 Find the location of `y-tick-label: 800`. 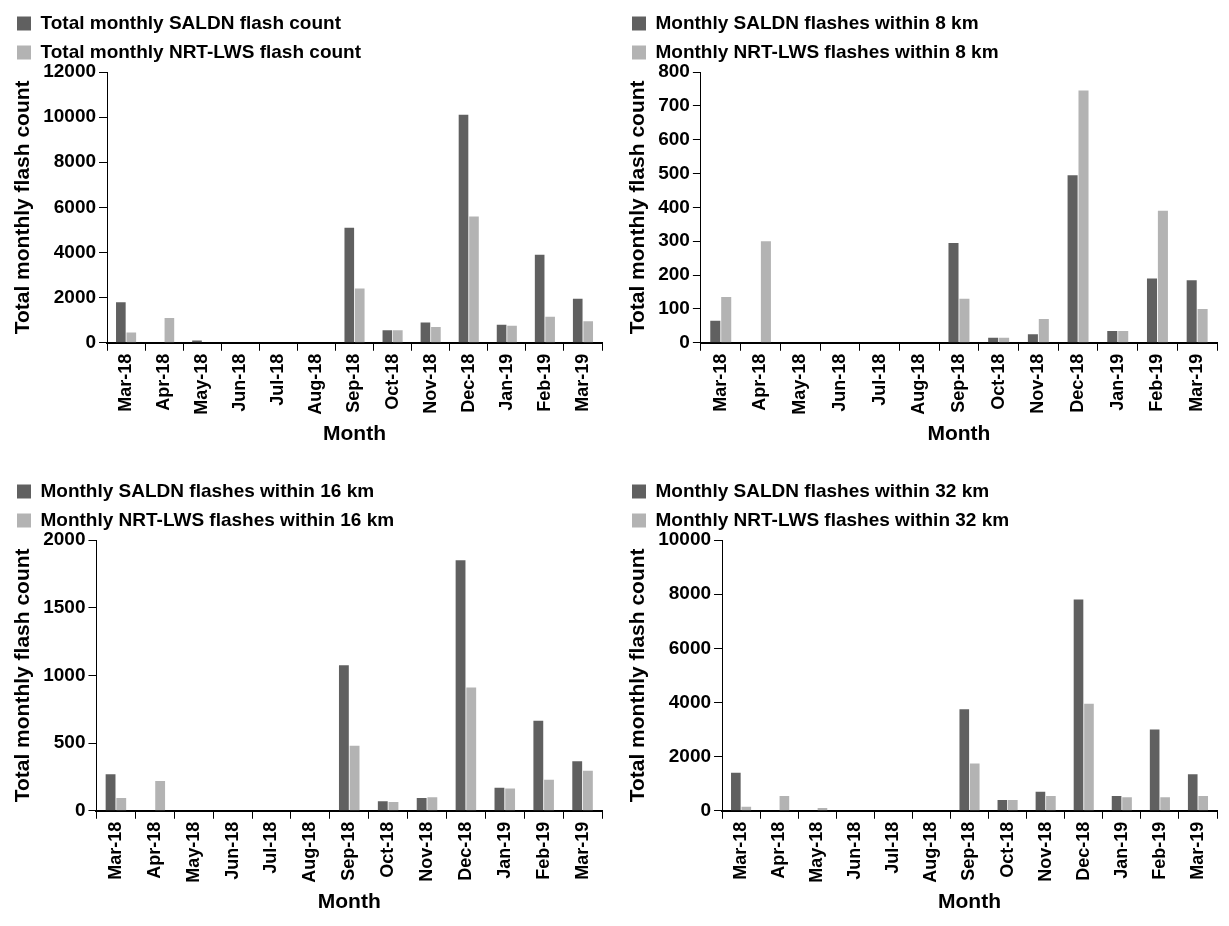

y-tick-label: 800 is located at coordinates (674, 71).